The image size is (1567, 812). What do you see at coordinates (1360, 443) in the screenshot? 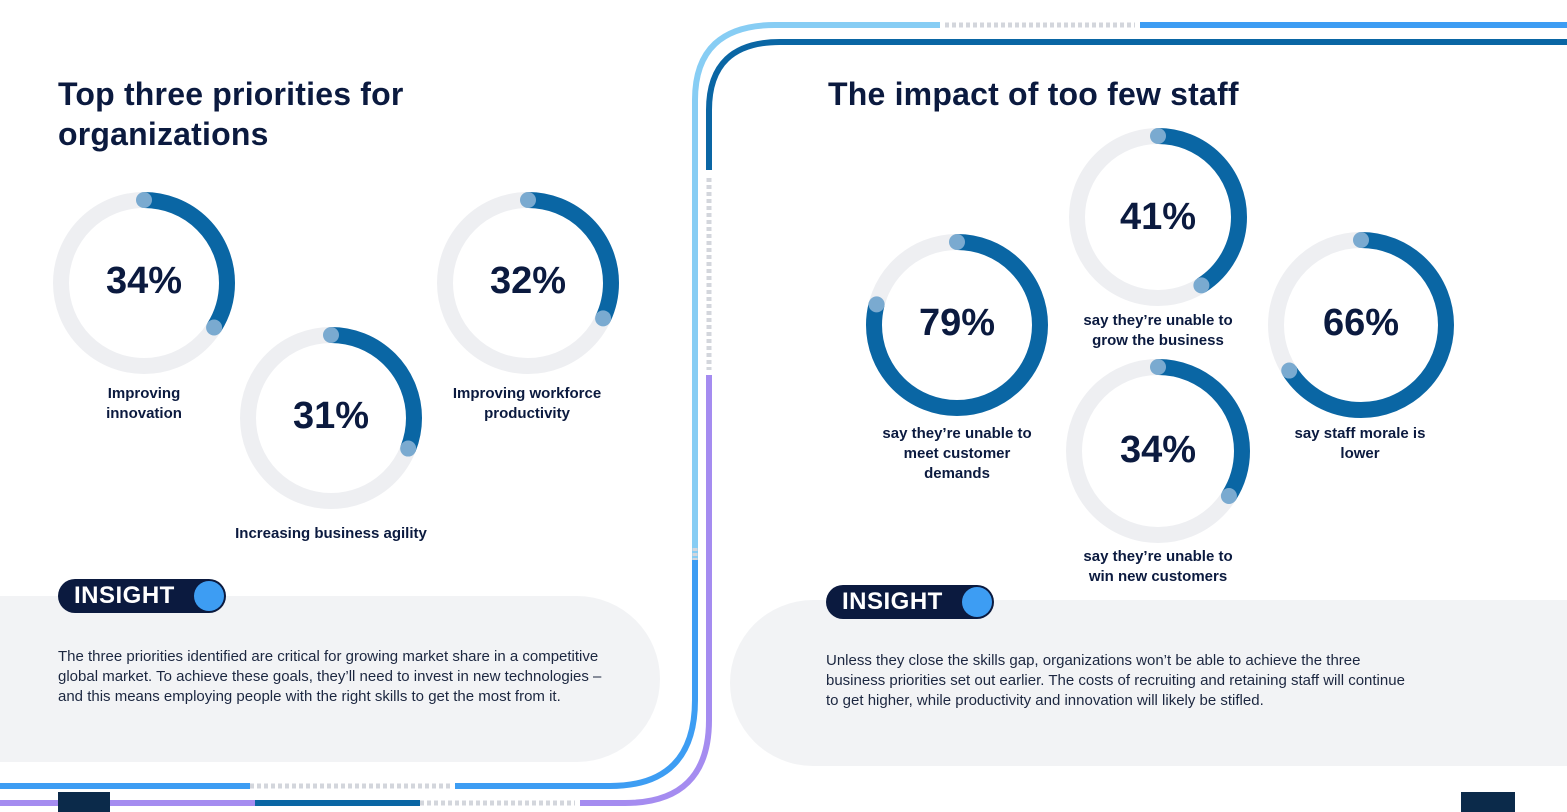
I see `impact-label-staff-morale: say staff morale is lower` at bounding box center [1360, 443].